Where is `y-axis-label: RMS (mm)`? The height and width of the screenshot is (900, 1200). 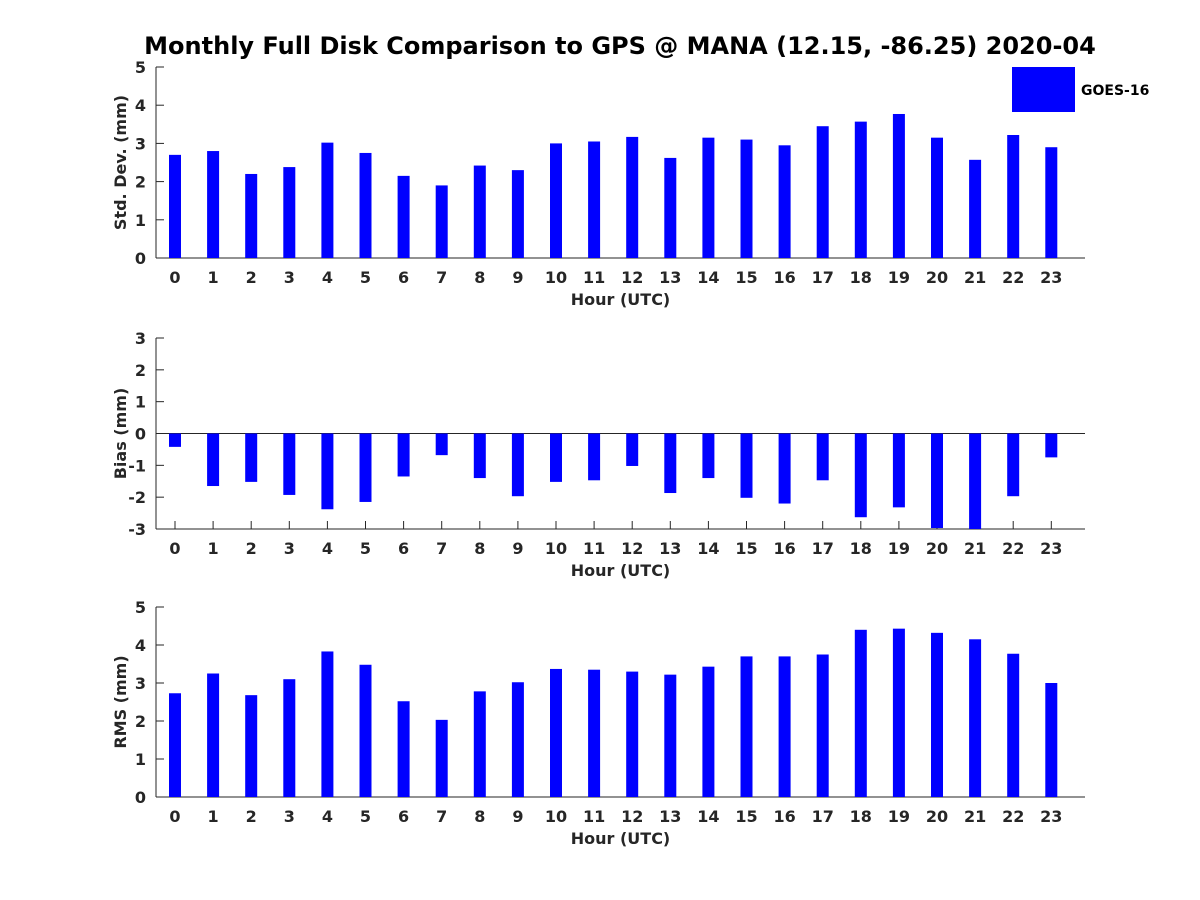 y-axis-label: RMS (mm) is located at coordinates (120, 701).